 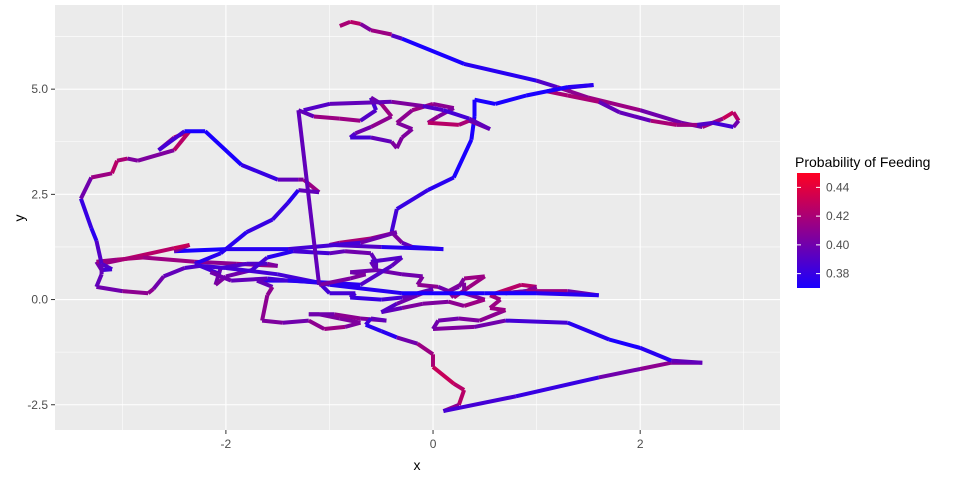 I want to click on y-axis: -2.5 0.0 2.5 5.0, so click(x=41, y=247).